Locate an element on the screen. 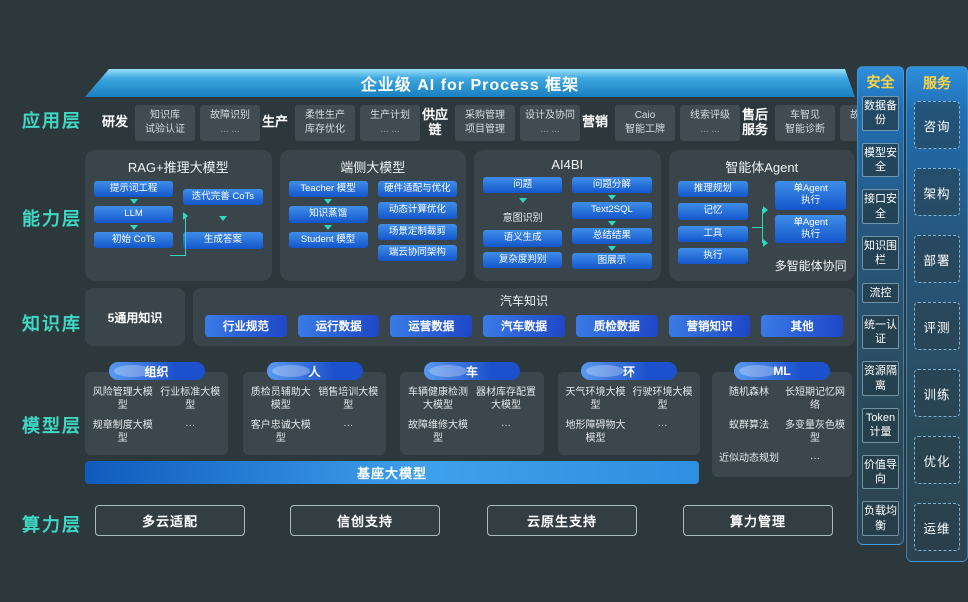 The height and width of the screenshot is (602, 968). ai4bi-right-column: 问题分解 Text2SQL 总结结果 图展示 is located at coordinates (612, 225).